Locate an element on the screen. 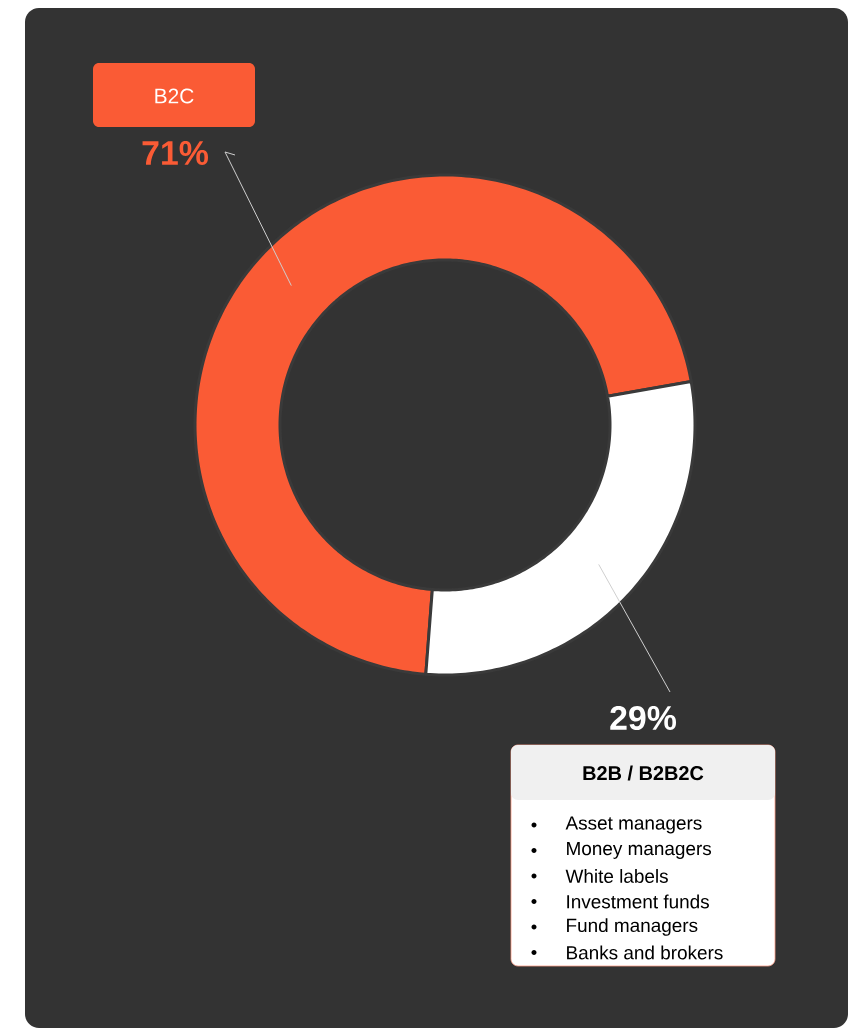 The width and height of the screenshot is (859, 1030). text: Banks and brokers is located at coordinates (645, 952).